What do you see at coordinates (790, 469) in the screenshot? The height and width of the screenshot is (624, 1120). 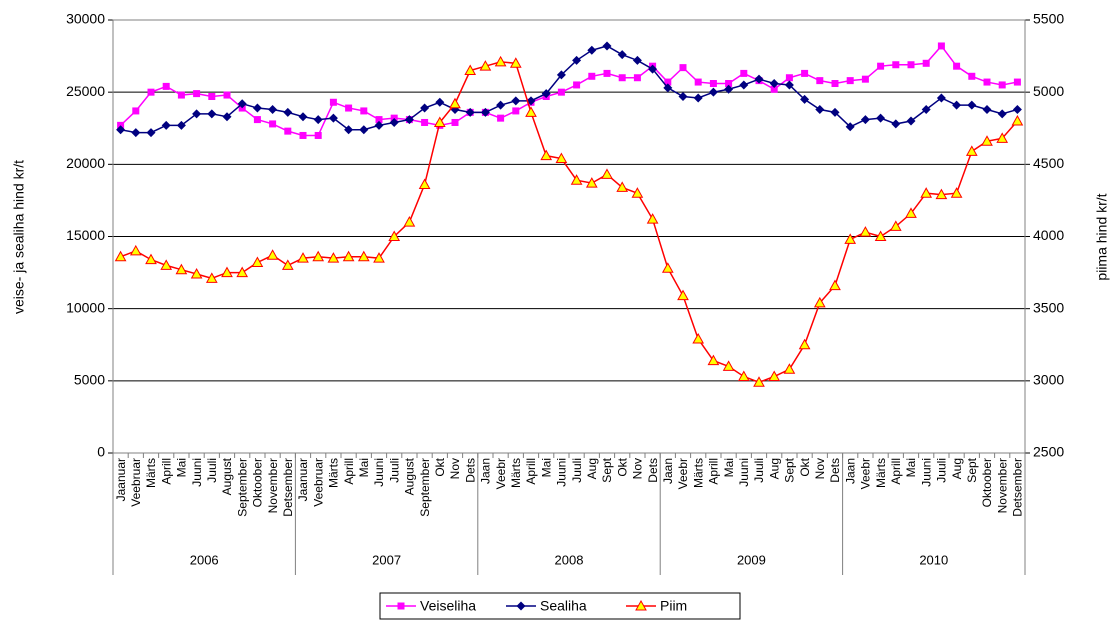 I see `x-tick-label: Sept` at bounding box center [790, 469].